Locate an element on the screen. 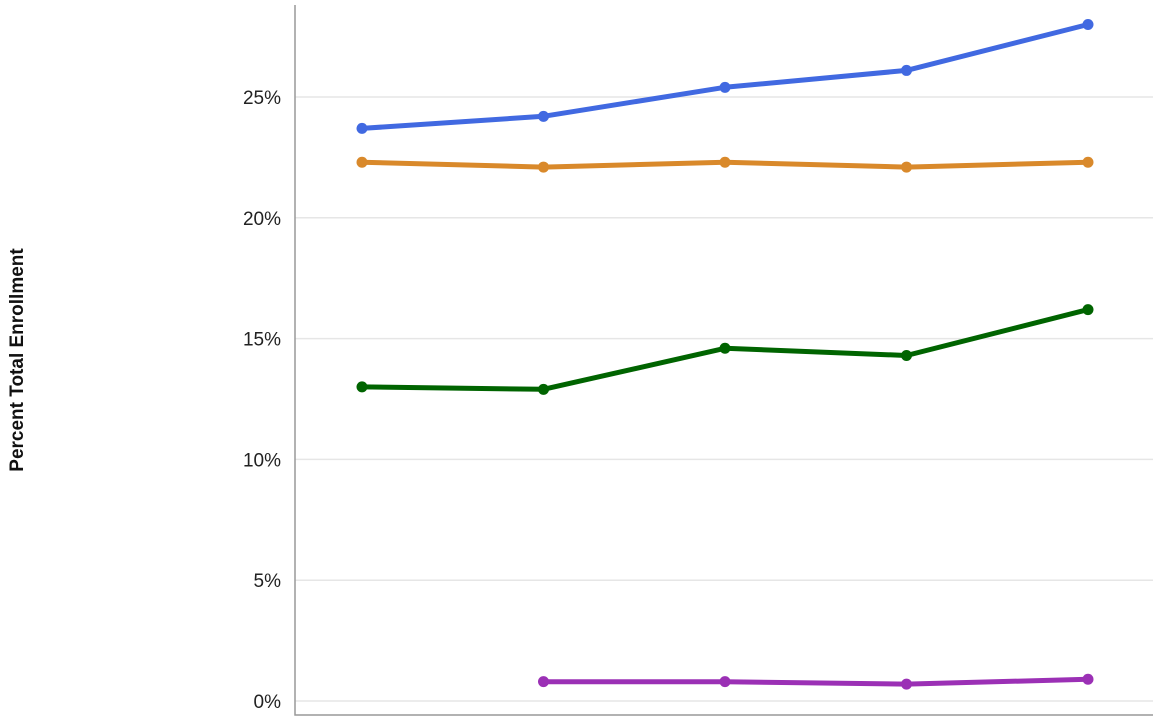  y-tick-label: 0% is located at coordinates (268, 702).